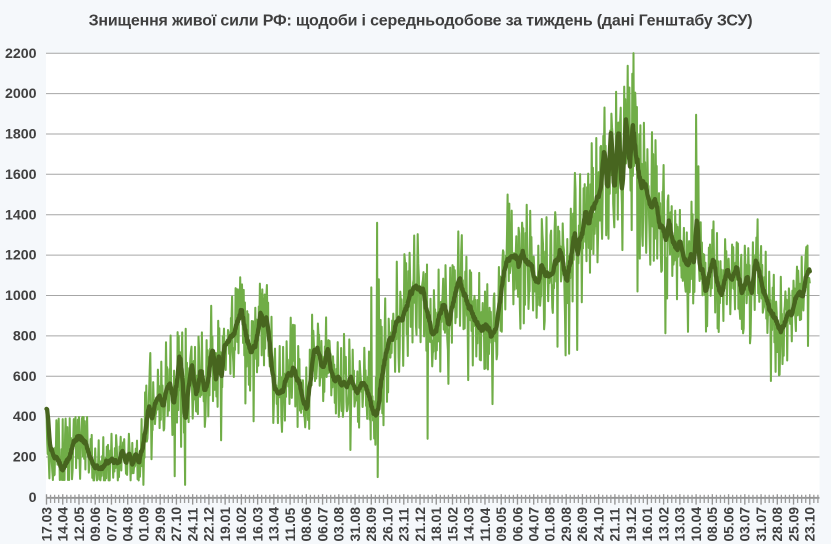  I want to click on svg-text: 25.09, so click(793, 524).